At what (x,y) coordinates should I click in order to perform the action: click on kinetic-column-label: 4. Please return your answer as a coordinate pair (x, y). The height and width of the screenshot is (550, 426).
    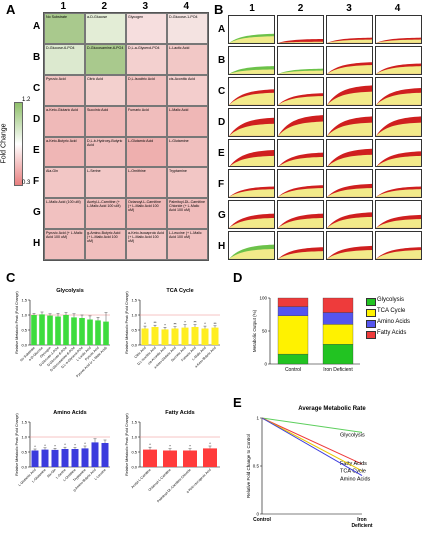
    Looking at the image, I should click on (397, 8).